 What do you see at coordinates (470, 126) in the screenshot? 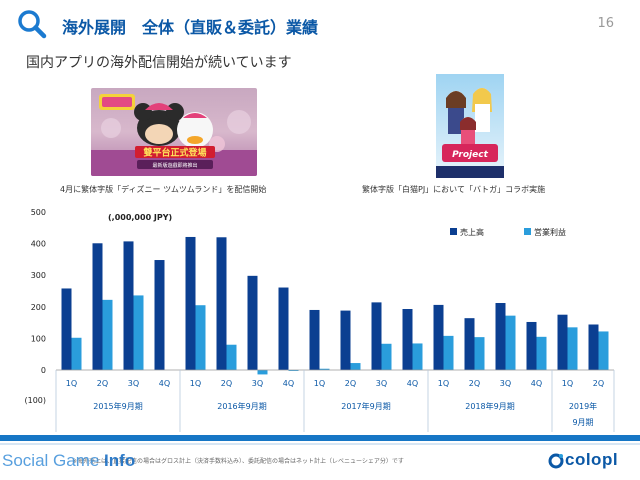
I see `battle-girl-collab-poster-image: Project` at bounding box center [470, 126].